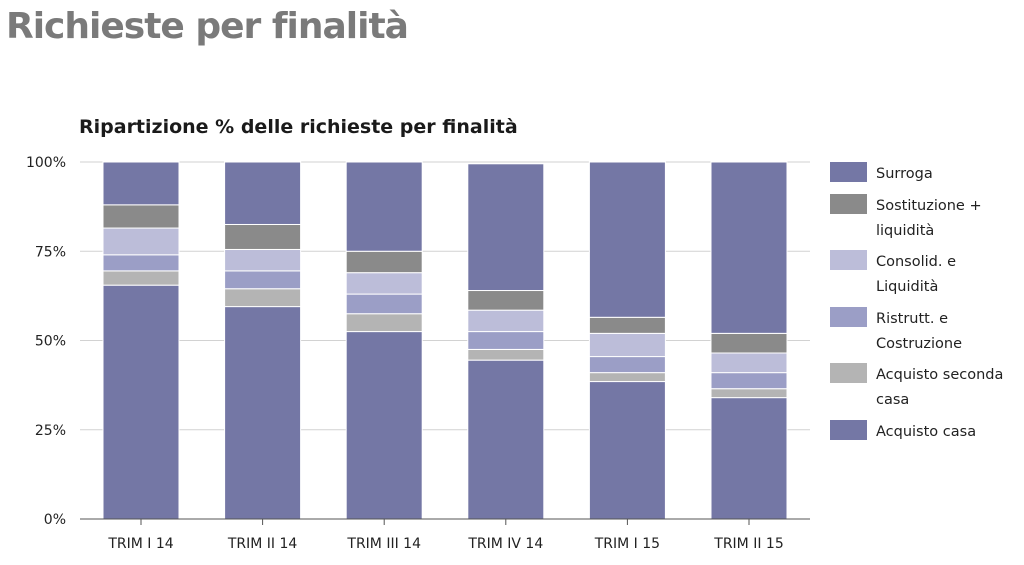  I want to click on x-tick-label: TRIM I 15, so click(627, 544).